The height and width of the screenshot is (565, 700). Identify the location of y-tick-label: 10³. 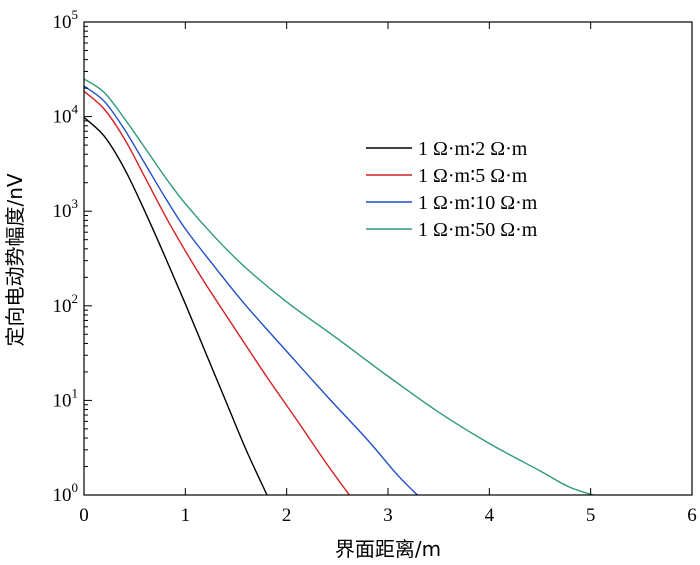
(66, 209).